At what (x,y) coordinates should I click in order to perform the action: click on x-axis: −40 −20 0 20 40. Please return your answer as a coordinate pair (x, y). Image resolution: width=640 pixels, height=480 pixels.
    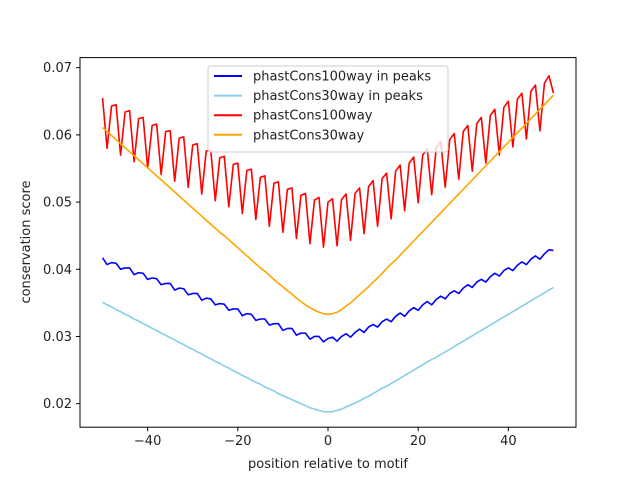
    Looking at the image, I should click on (325, 438).